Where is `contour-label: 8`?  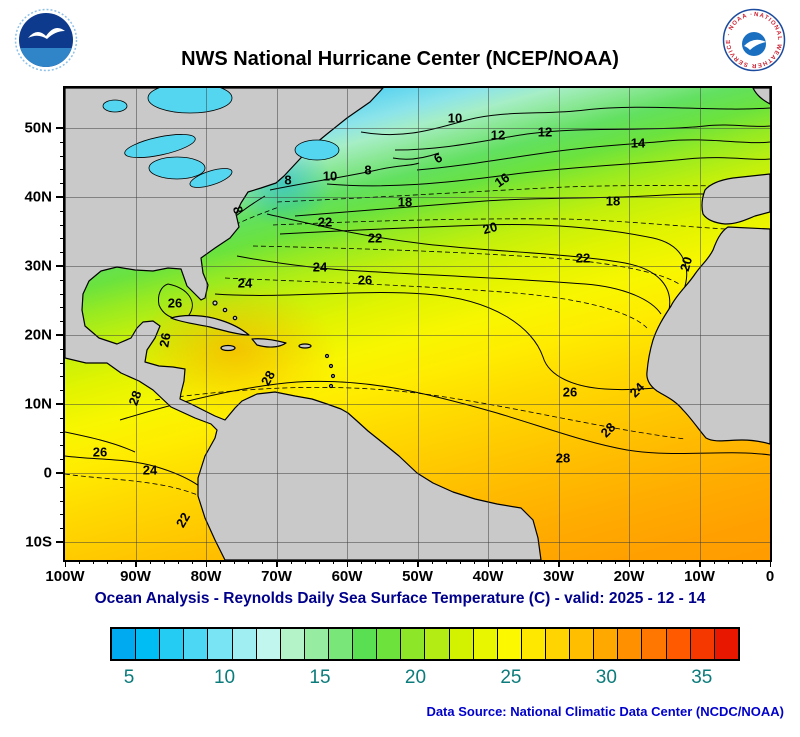 contour-label: 8 is located at coordinates (368, 170).